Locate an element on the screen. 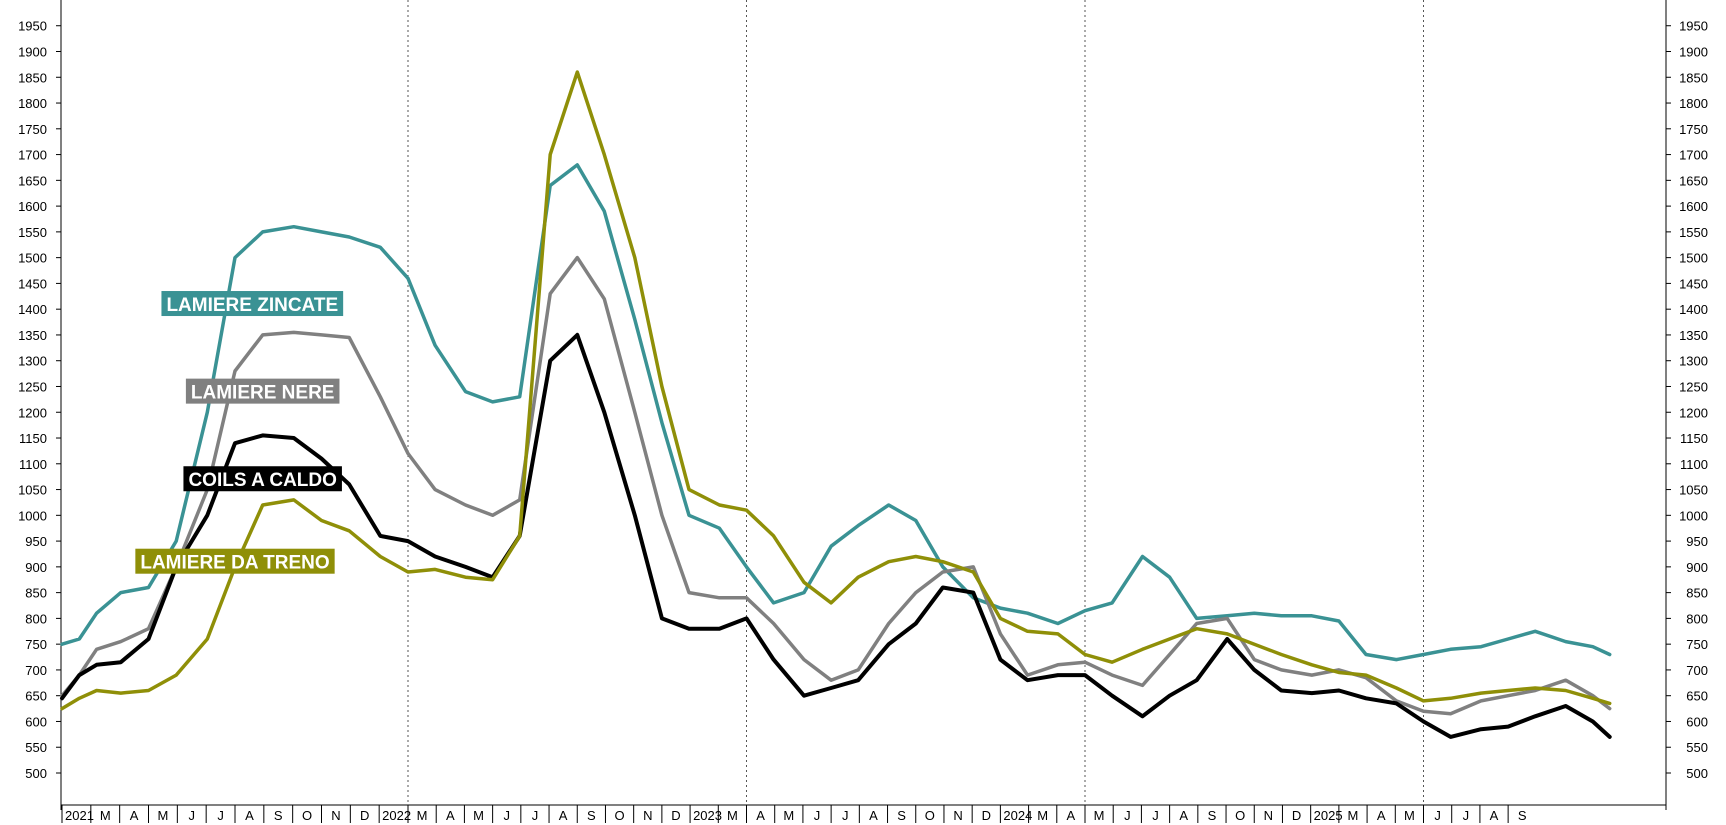 The image size is (1726, 825). y-tick-label-right: 750 is located at coordinates (1697, 644).